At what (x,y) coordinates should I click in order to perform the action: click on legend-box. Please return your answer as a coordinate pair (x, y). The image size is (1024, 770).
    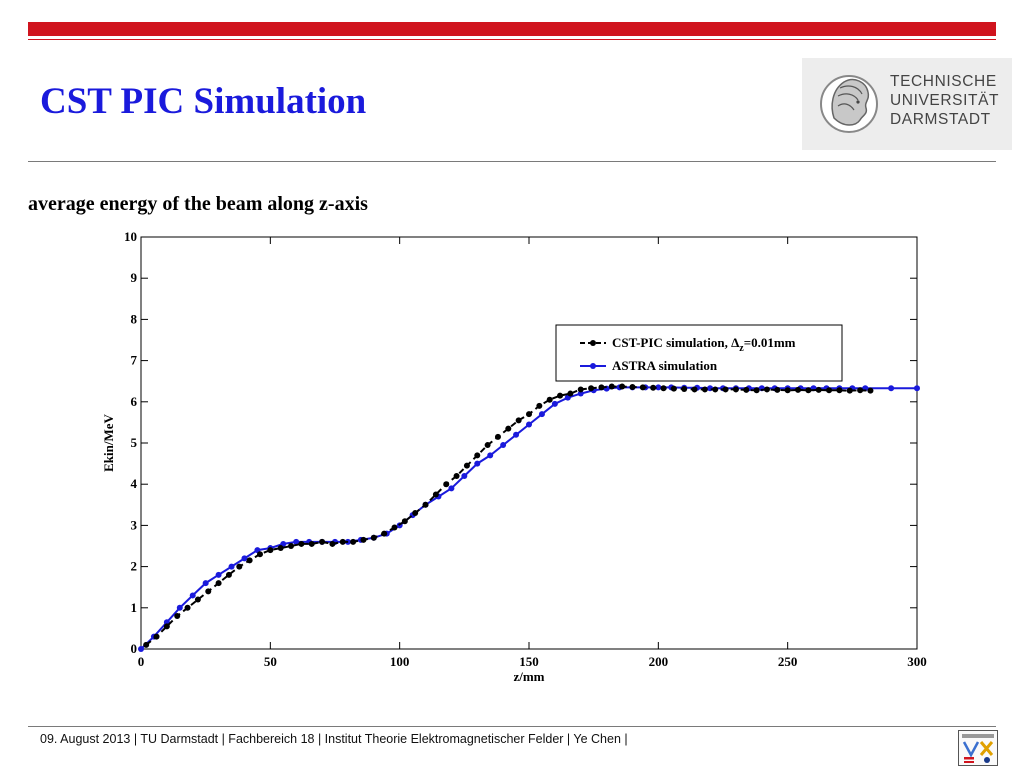
    Looking at the image, I should click on (699, 353).